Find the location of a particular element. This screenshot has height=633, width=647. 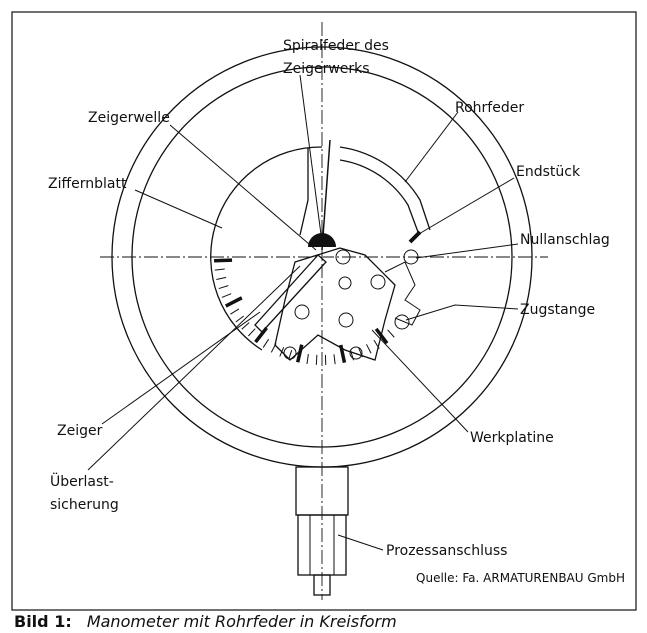

label-line: Nullanschlag is located at coordinates (565, 240).